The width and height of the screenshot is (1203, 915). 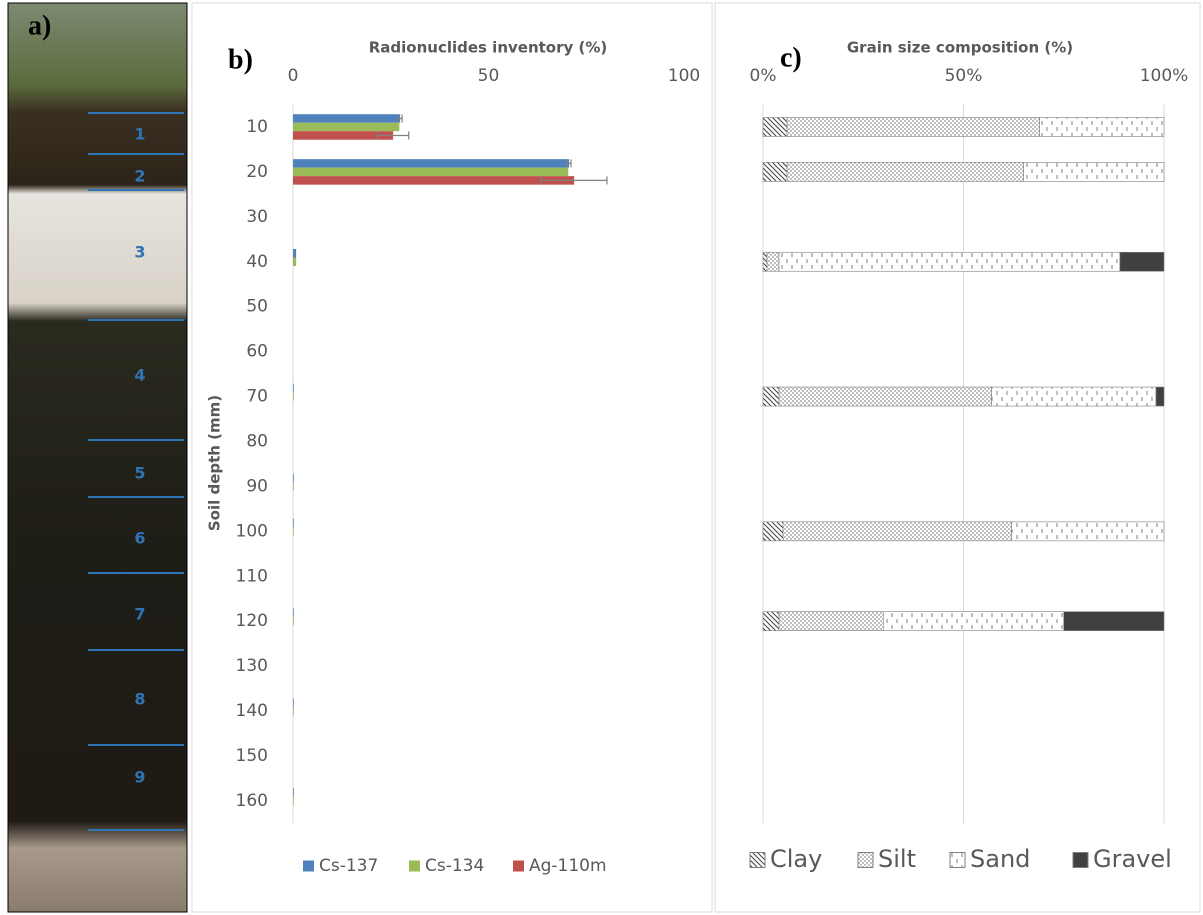 I want to click on layer-number: 7, so click(x=139, y=614).